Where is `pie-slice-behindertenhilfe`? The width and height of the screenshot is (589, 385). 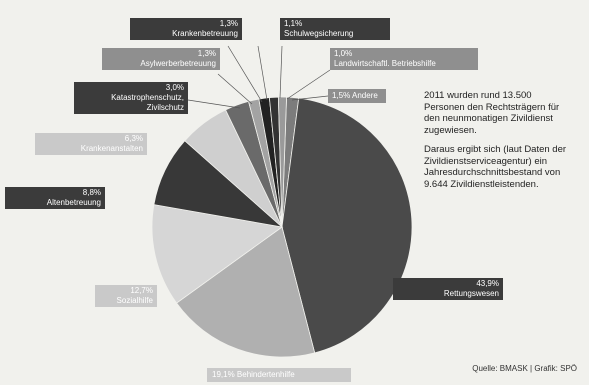 pie-slice-behindertenhilfe is located at coordinates (246, 292).